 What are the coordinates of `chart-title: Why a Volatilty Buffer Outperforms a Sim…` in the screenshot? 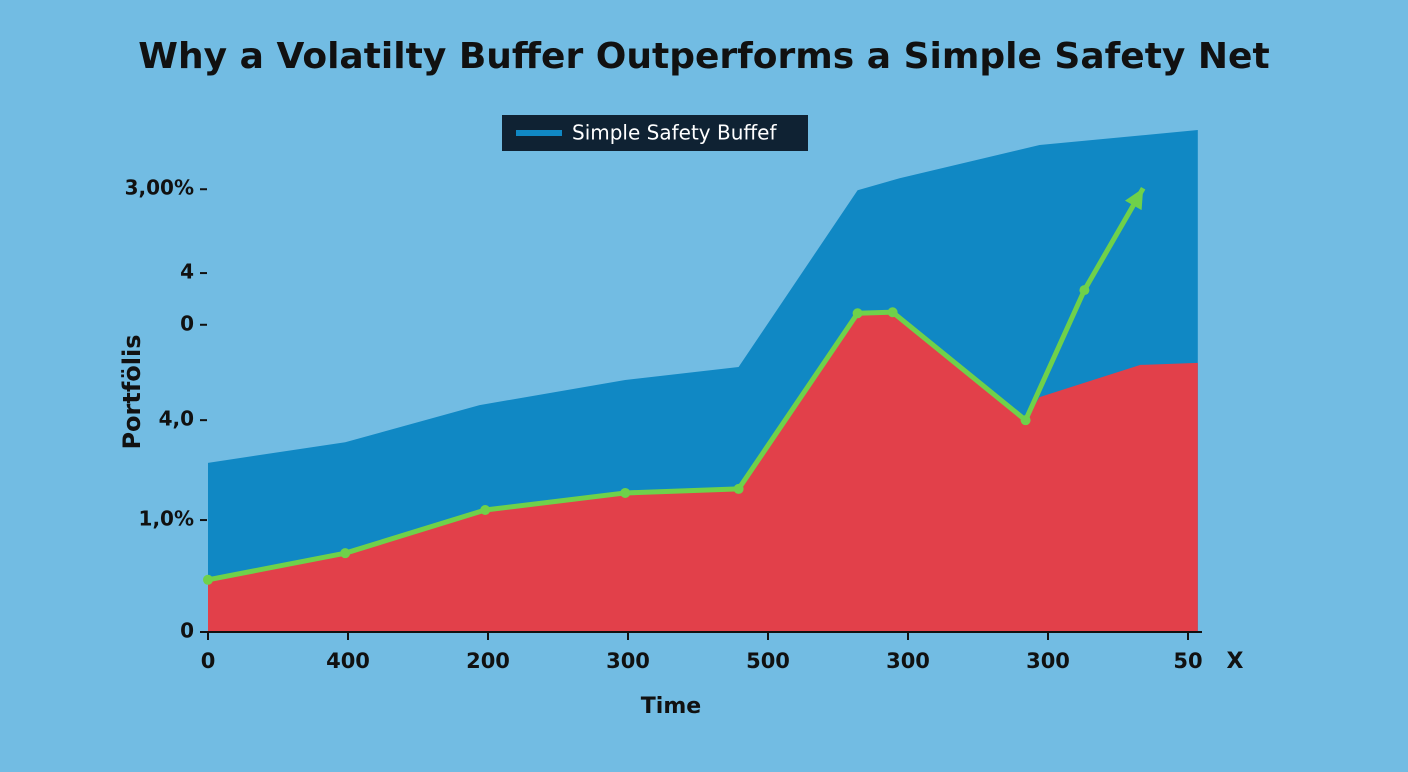 It's located at (703, 56).